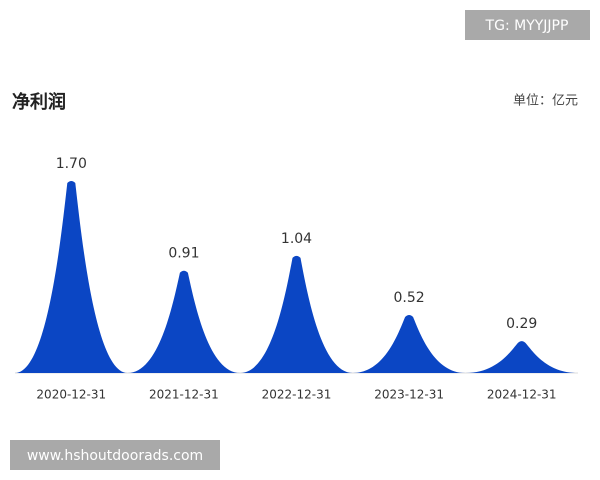  What do you see at coordinates (522, 395) in the screenshot?
I see `x-tick-label: 2024-12-31` at bounding box center [522, 395].